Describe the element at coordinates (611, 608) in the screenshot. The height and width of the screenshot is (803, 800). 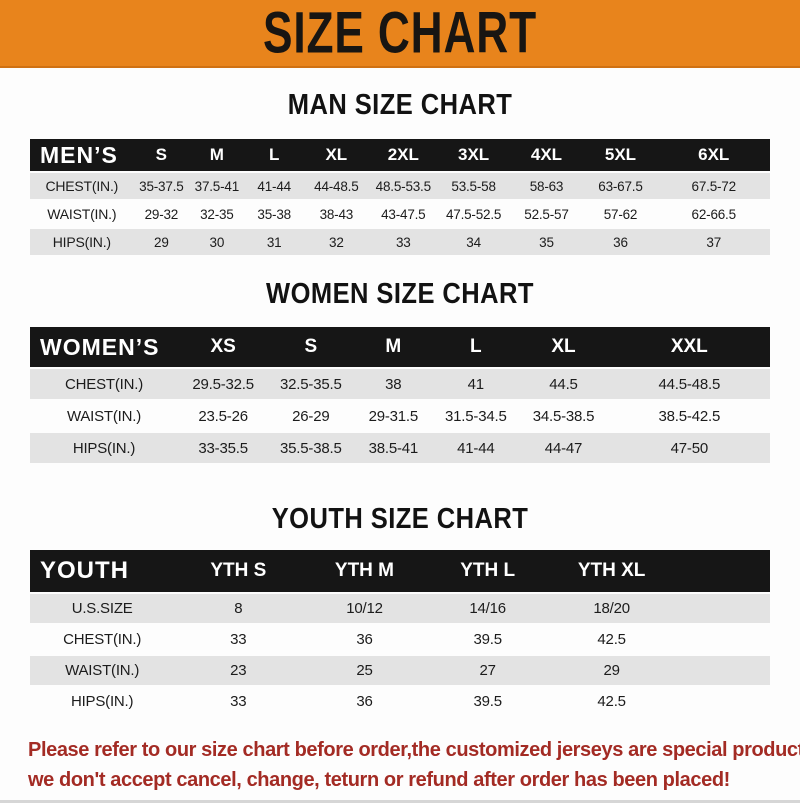
I see `size-value-cell: 18/20` at that location.